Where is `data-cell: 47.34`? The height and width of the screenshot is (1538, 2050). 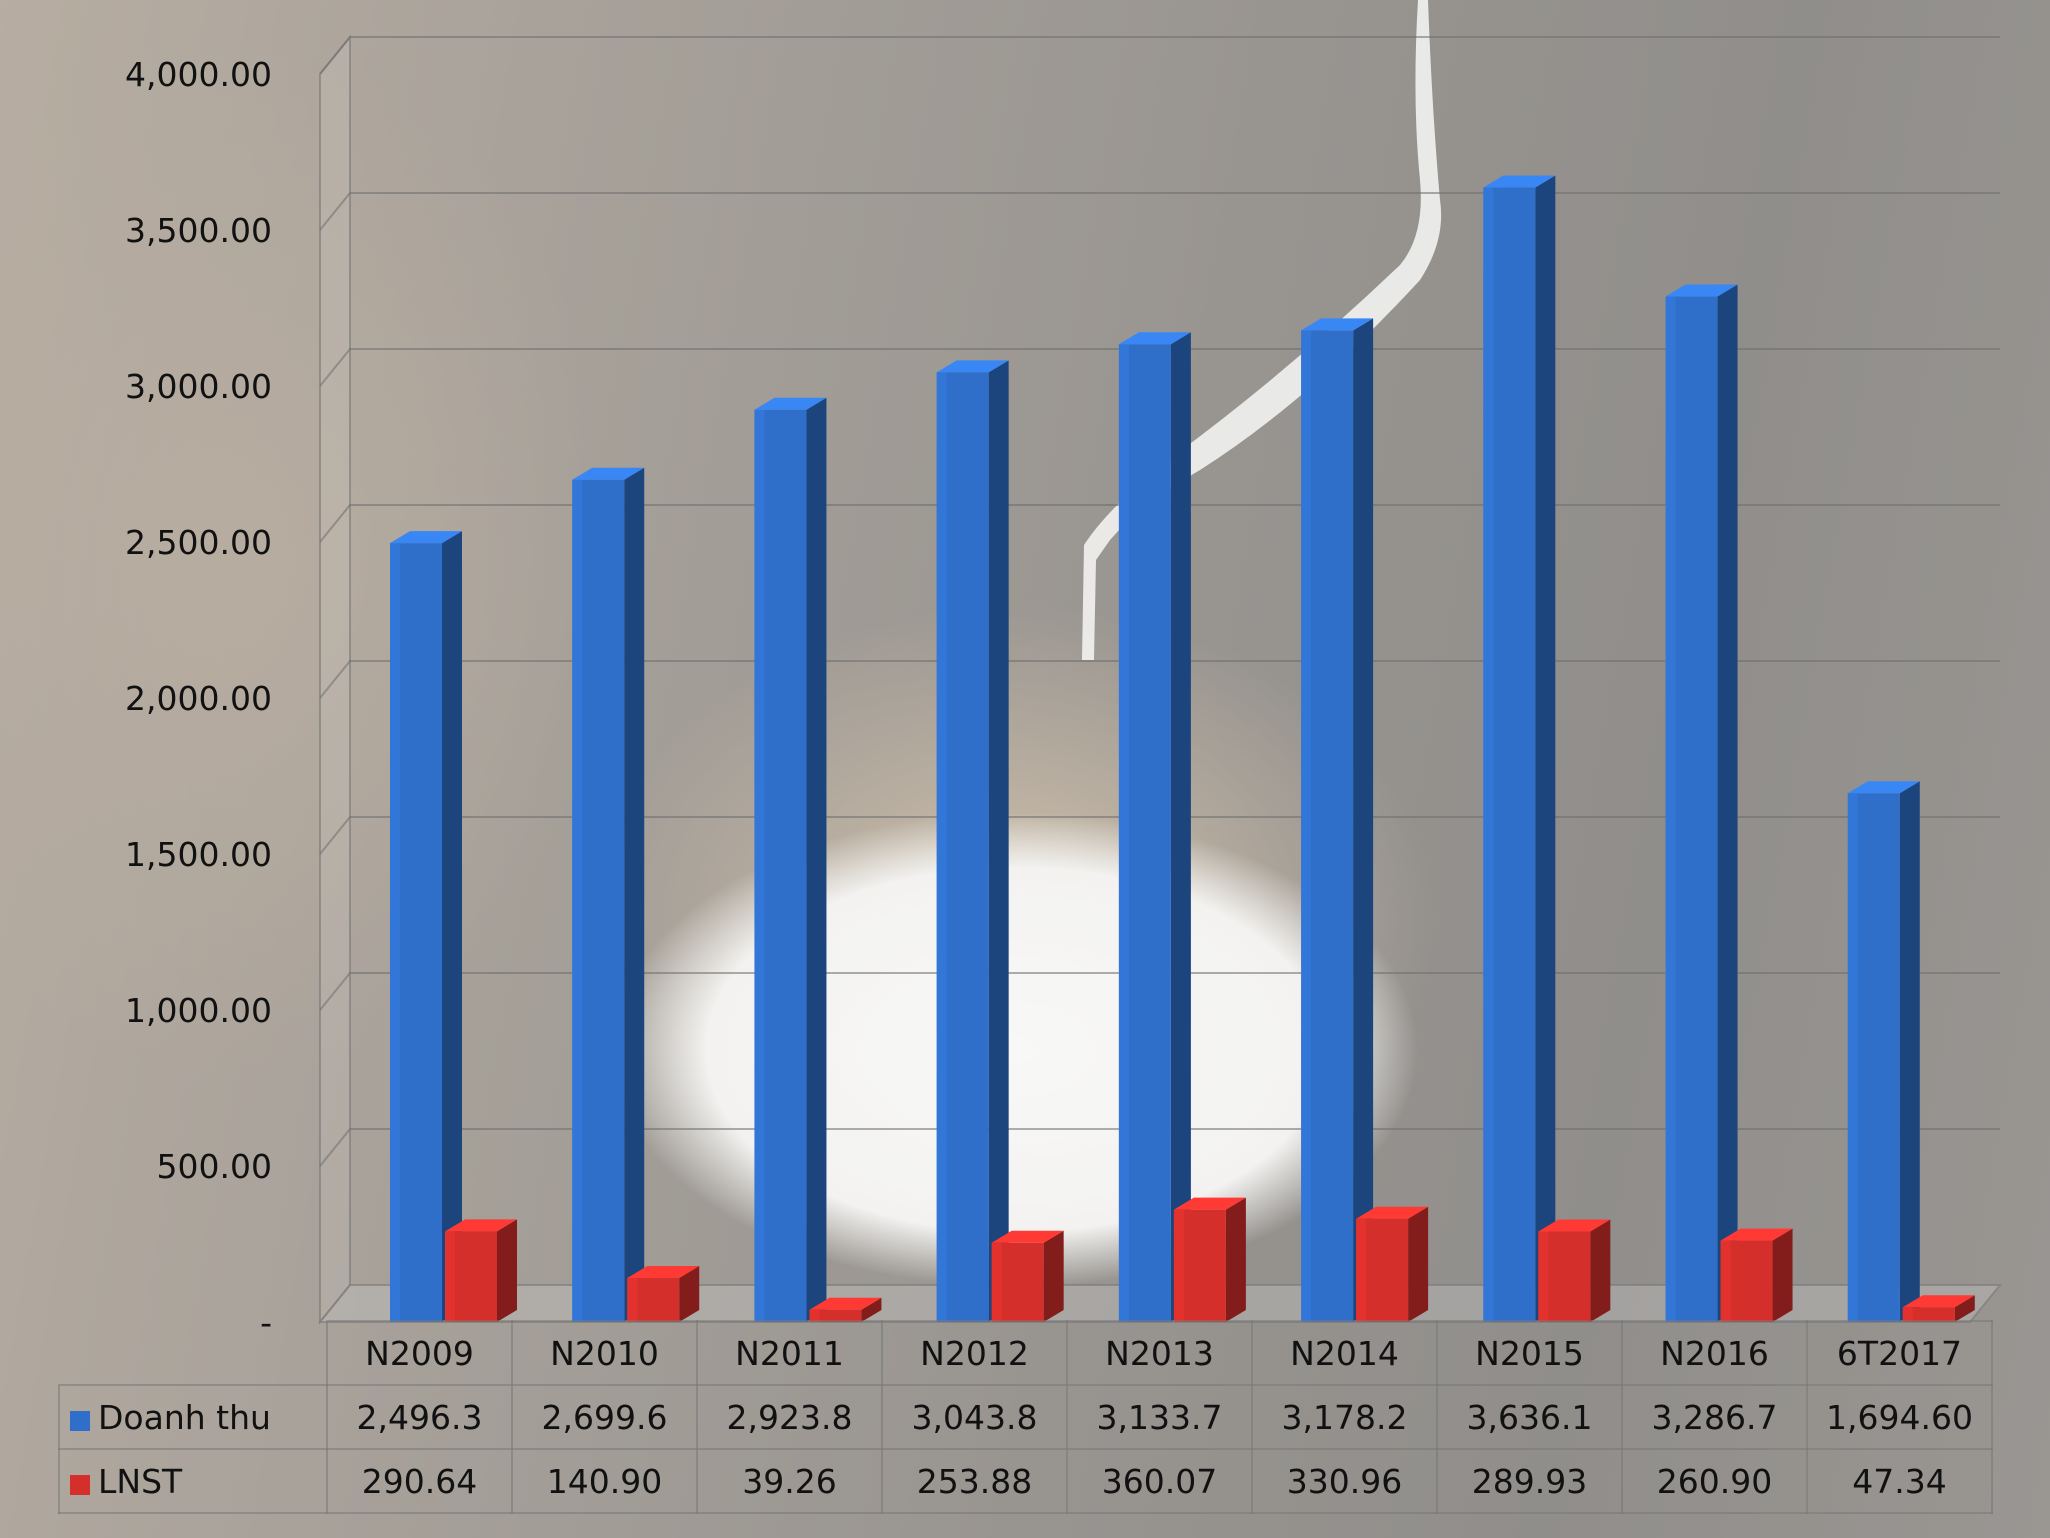 data-cell: 47.34 is located at coordinates (1899, 1481).